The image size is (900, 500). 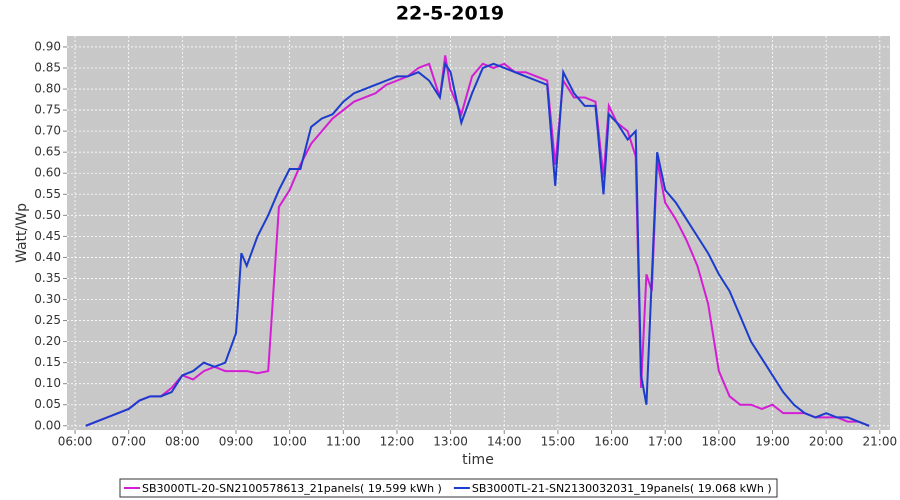 What do you see at coordinates (478, 460) in the screenshot?
I see `x-axis-label: time` at bounding box center [478, 460].